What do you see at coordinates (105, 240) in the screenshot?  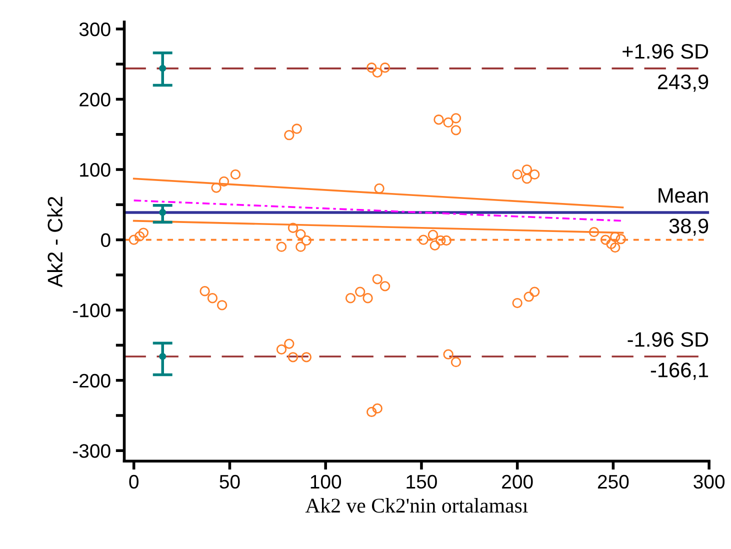 I see `y-tick-label: 0` at bounding box center [105, 240].